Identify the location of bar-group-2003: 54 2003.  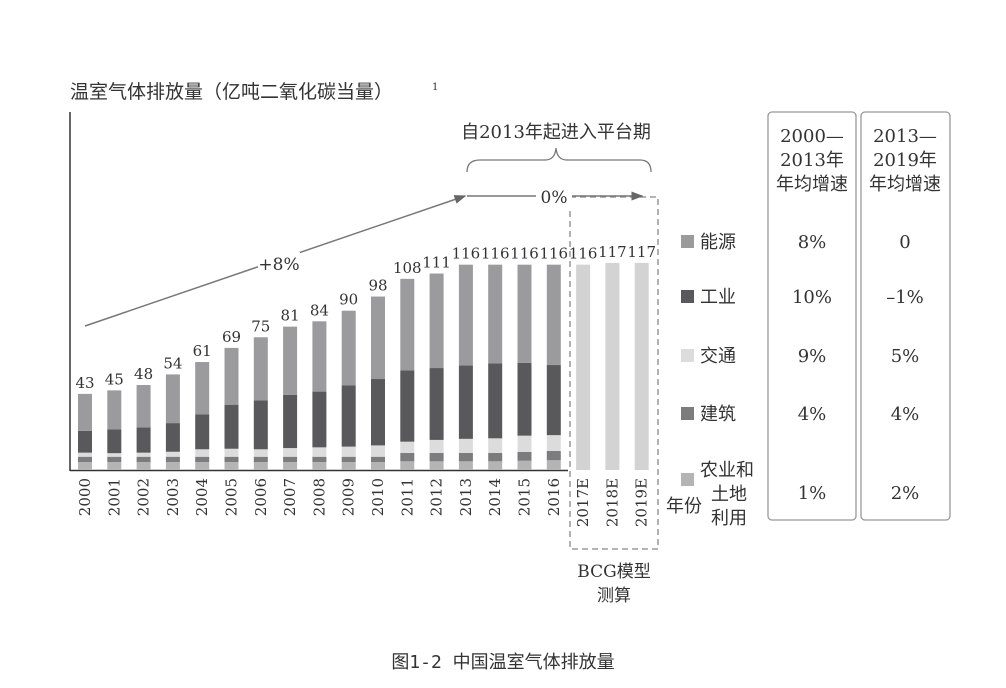
(172, 435).